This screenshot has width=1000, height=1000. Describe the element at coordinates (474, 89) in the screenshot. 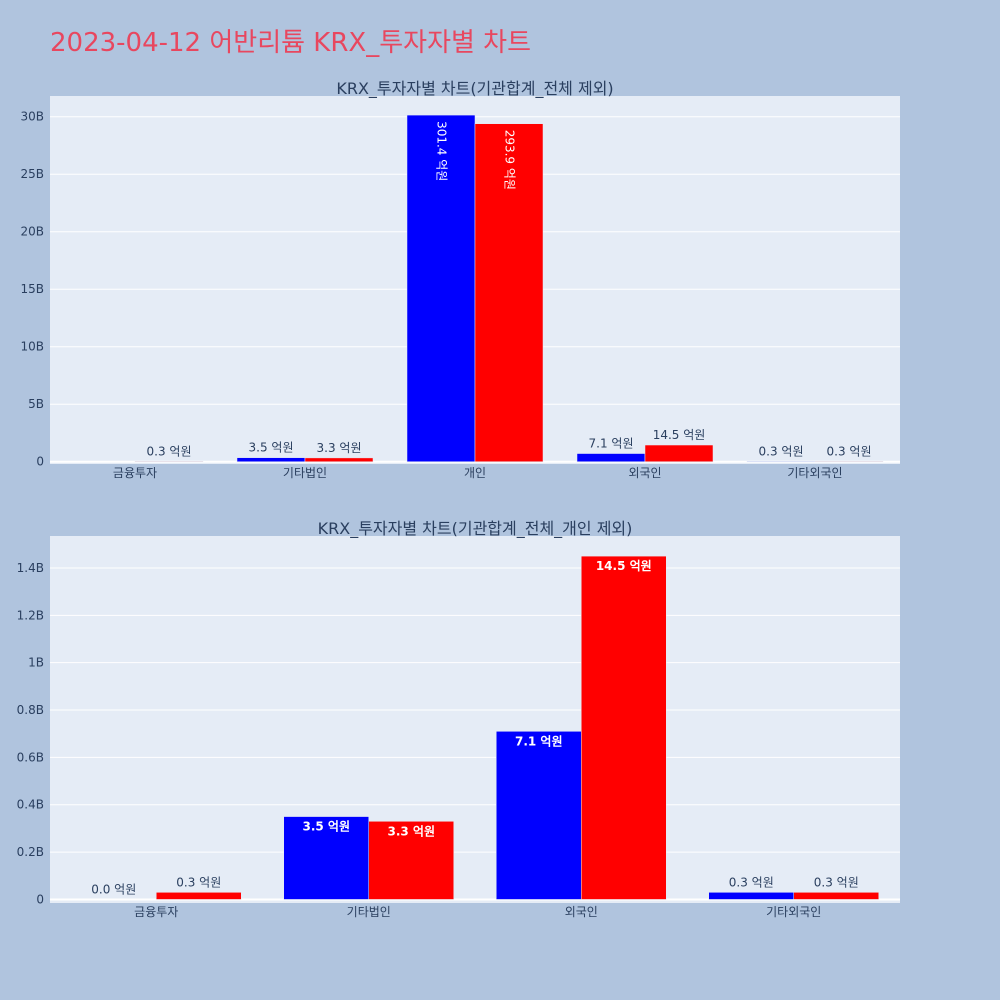

I see `chart-title: KRX_투자자별 차트(기관합계_전체 제외)` at that location.